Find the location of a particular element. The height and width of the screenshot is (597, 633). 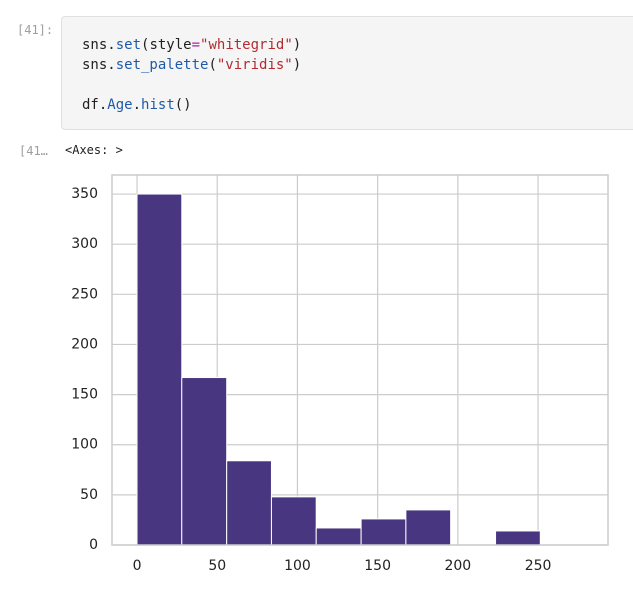

output-text: <Axes: > is located at coordinates (94, 150).